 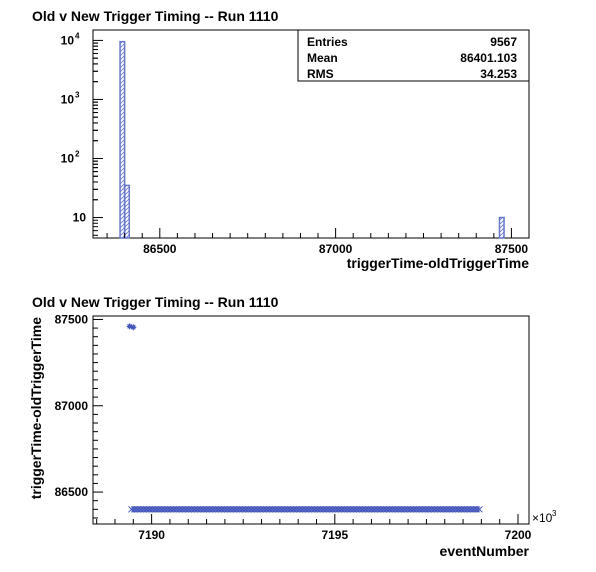 What do you see at coordinates (413, 55) in the screenshot?
I see `stats-box: Entries 9567 Mean 86401.103 RMS 34.253` at bounding box center [413, 55].